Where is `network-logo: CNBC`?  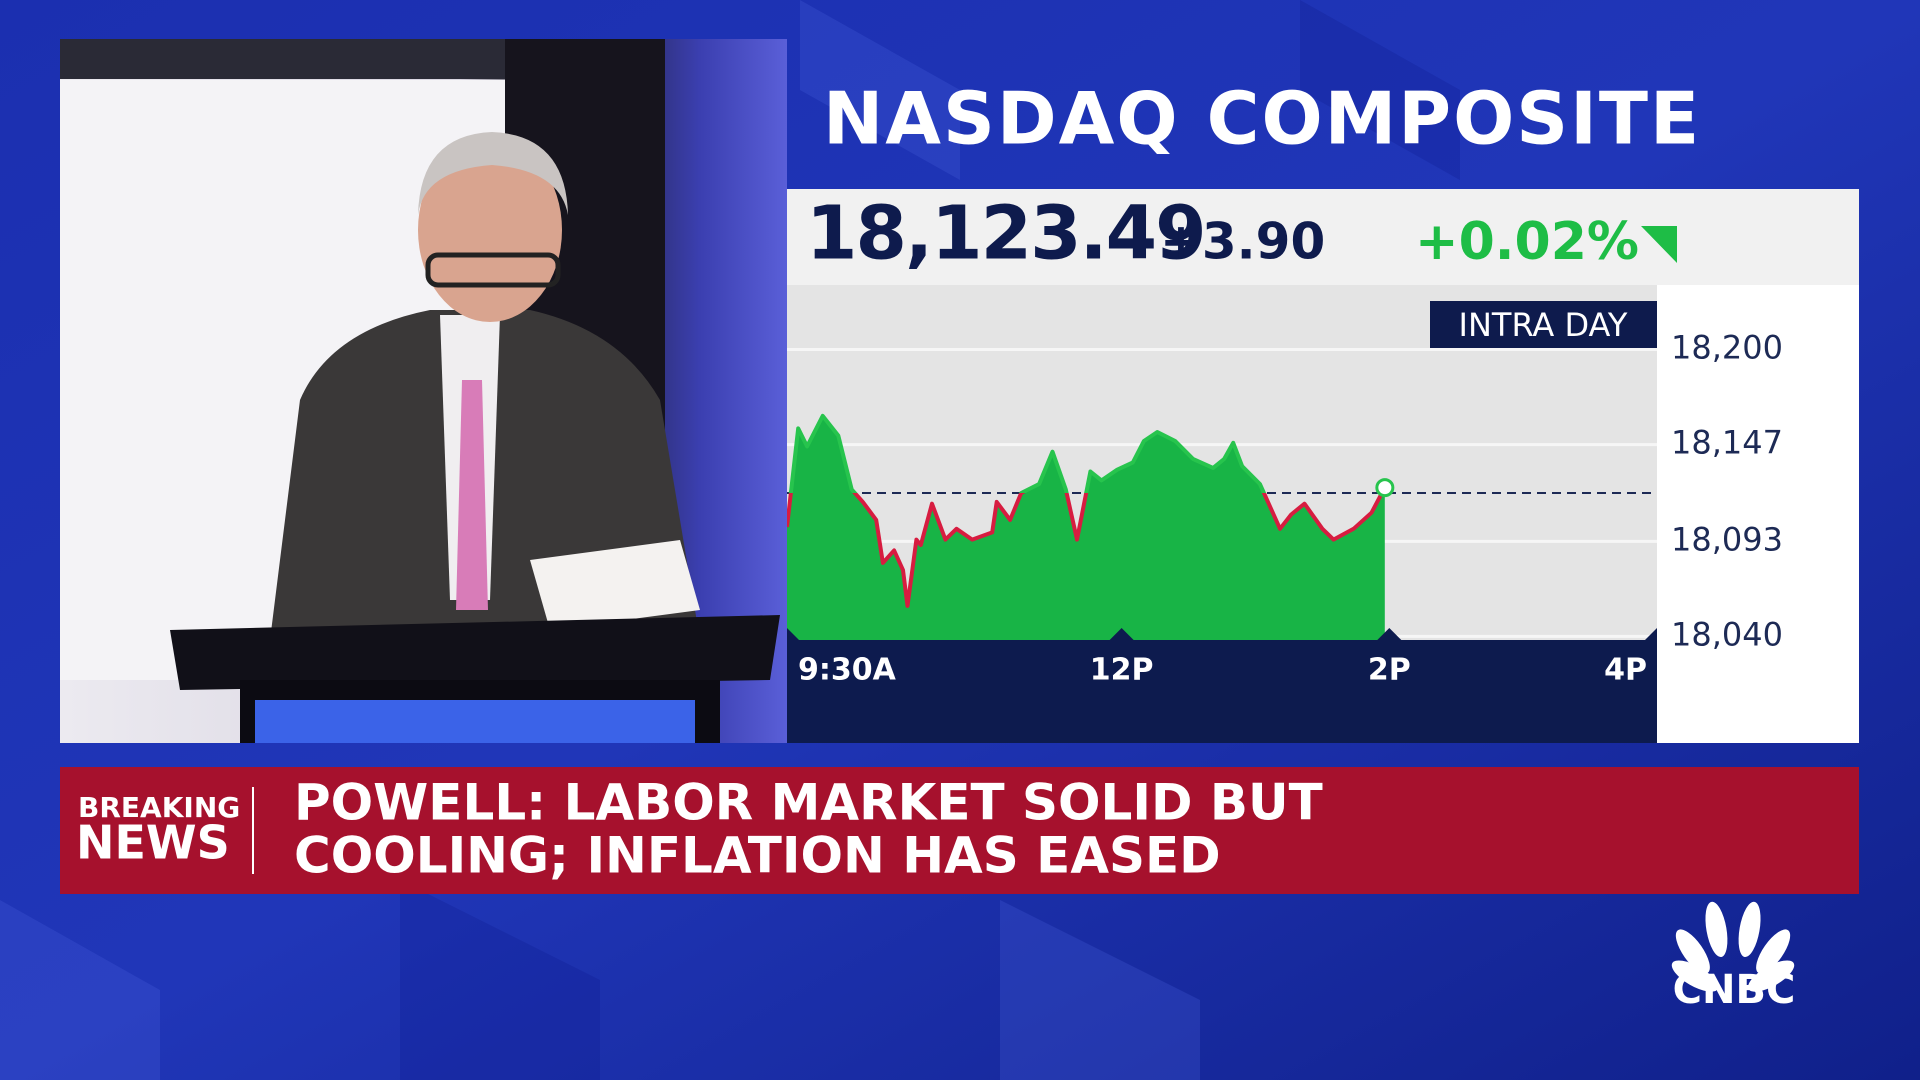 network-logo: CNBC is located at coordinates (1734, 990).